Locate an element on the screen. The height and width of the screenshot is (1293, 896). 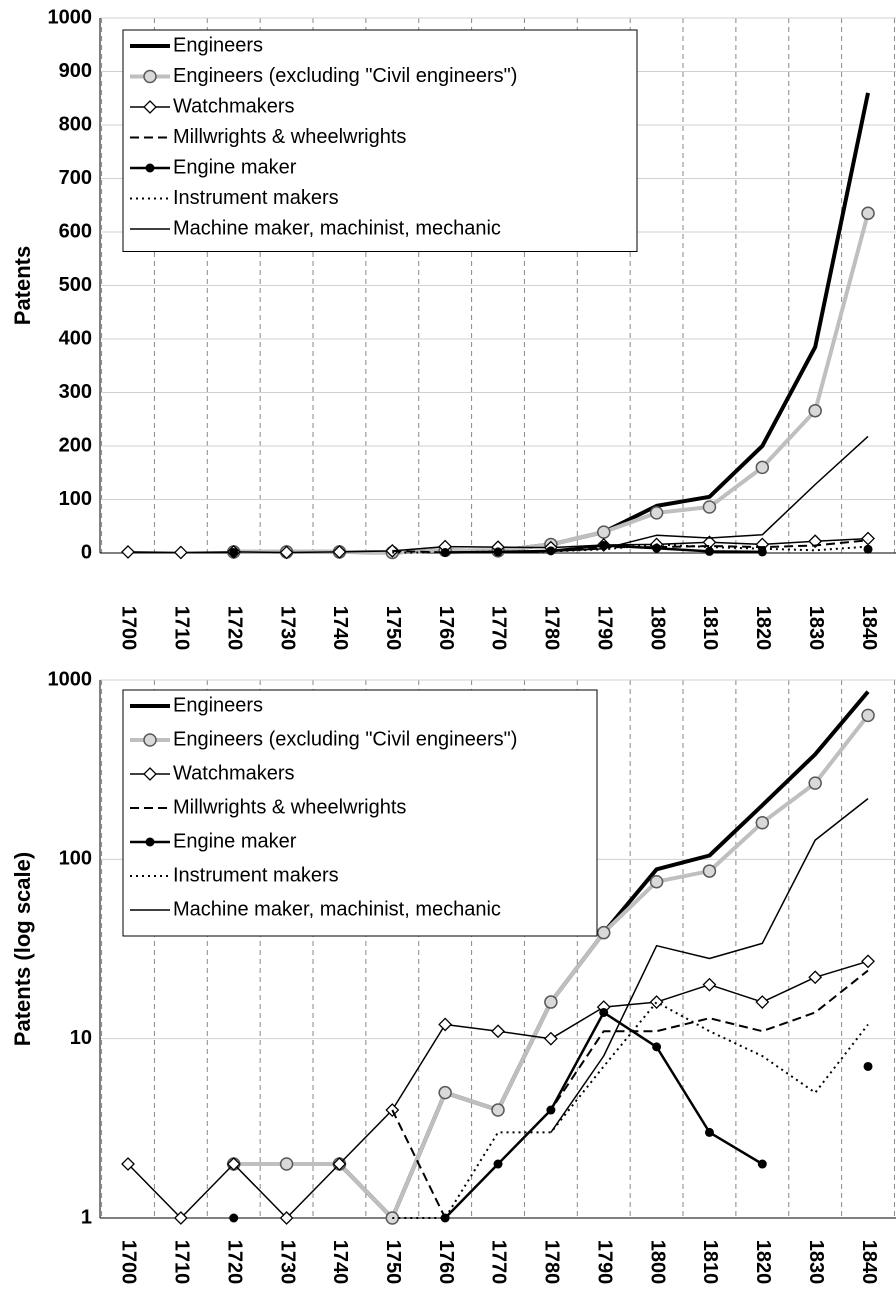
x-tick-label: 1700 is located at coordinates (129, 628).